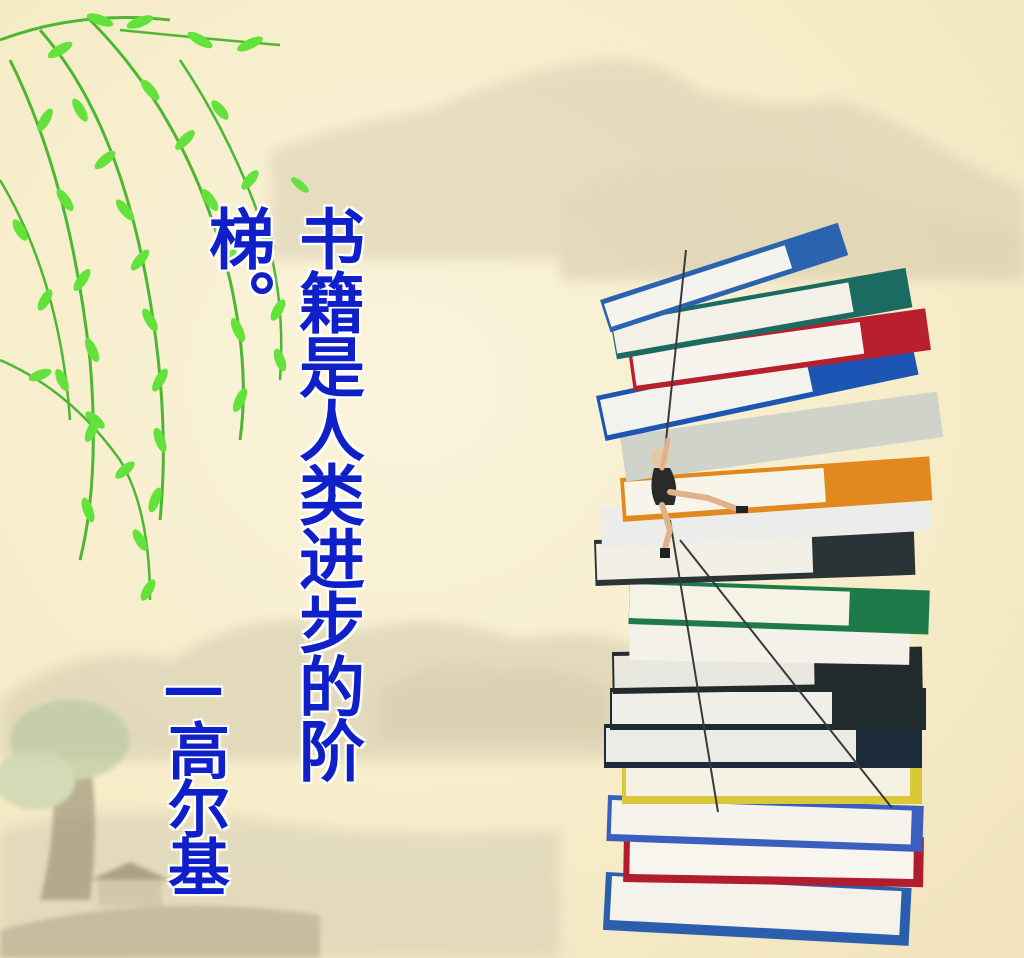 The width and height of the screenshot is (1024, 958). Describe the element at coordinates (699, 497) in the screenshot. I see `climber-figure` at that location.